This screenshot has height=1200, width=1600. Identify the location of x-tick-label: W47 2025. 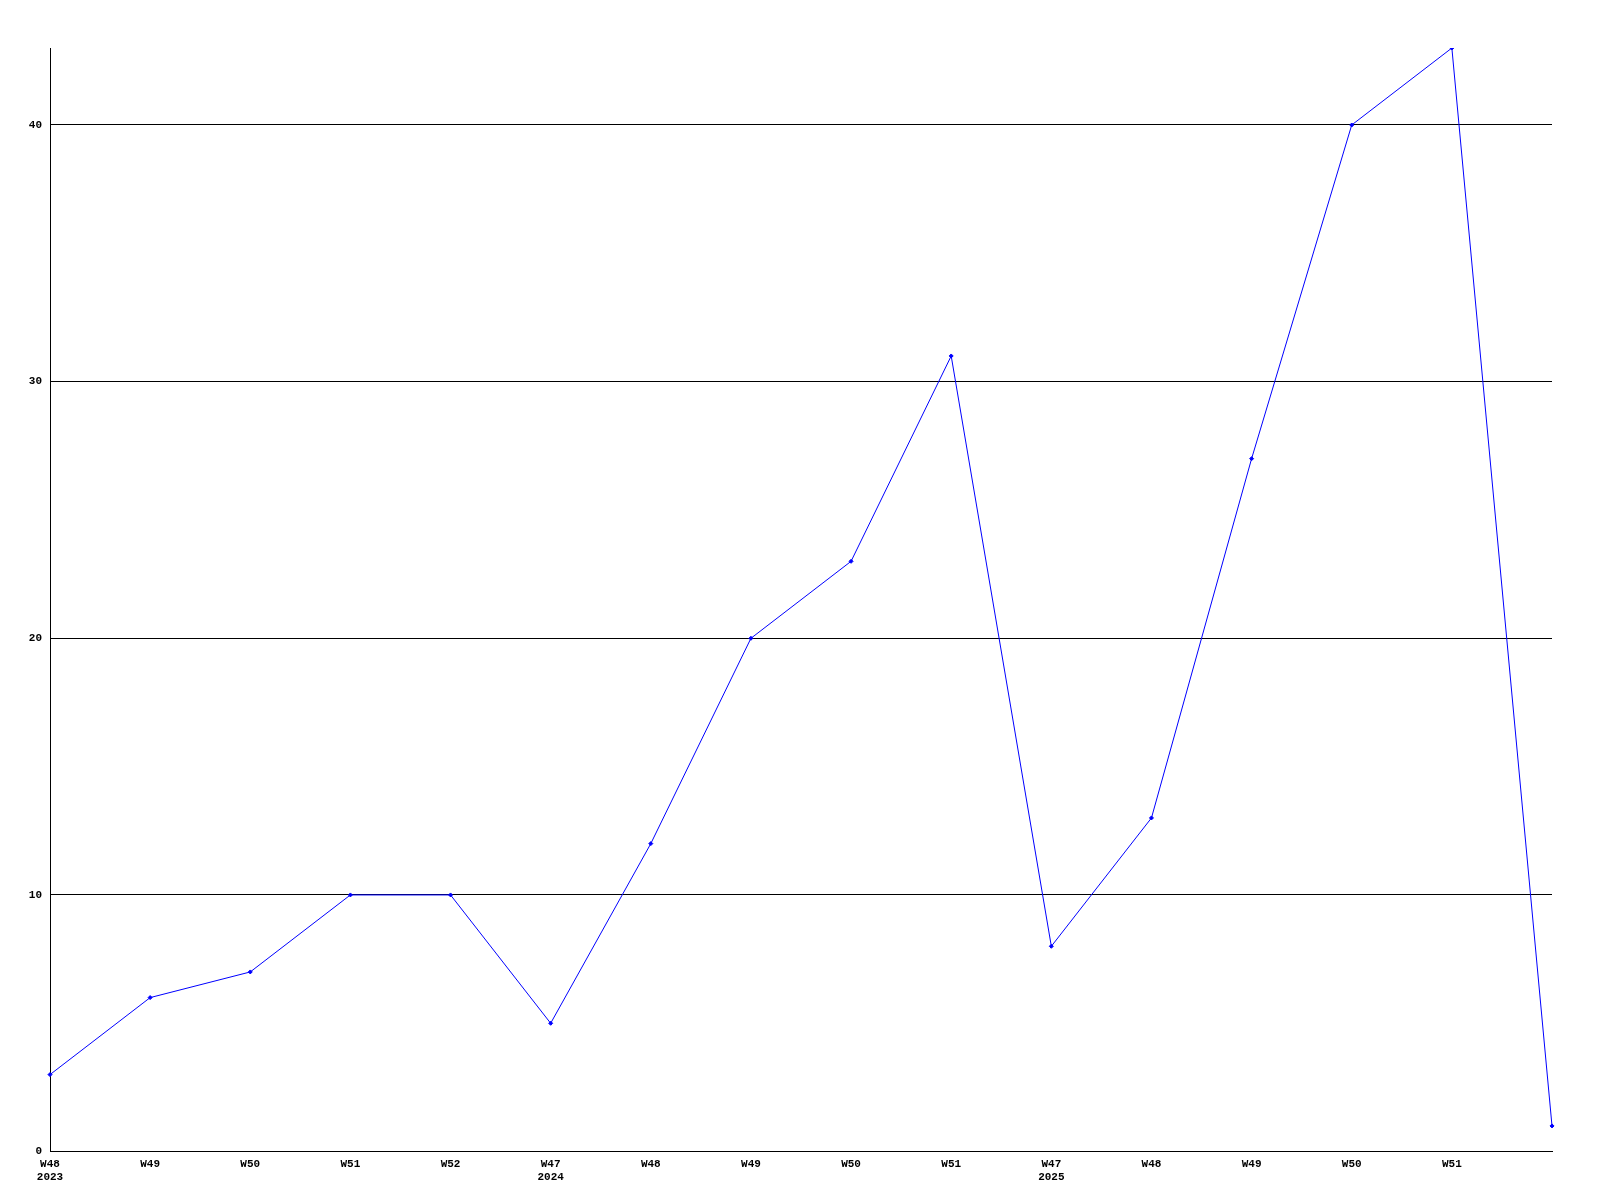
(1051, 1170).